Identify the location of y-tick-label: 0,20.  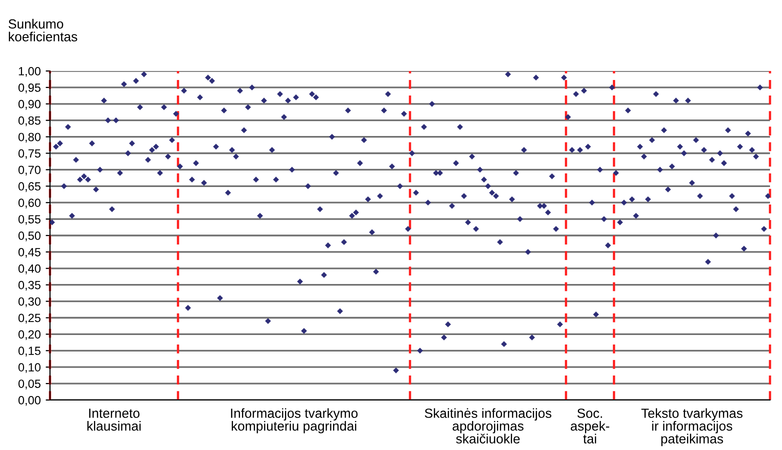
(29, 335).